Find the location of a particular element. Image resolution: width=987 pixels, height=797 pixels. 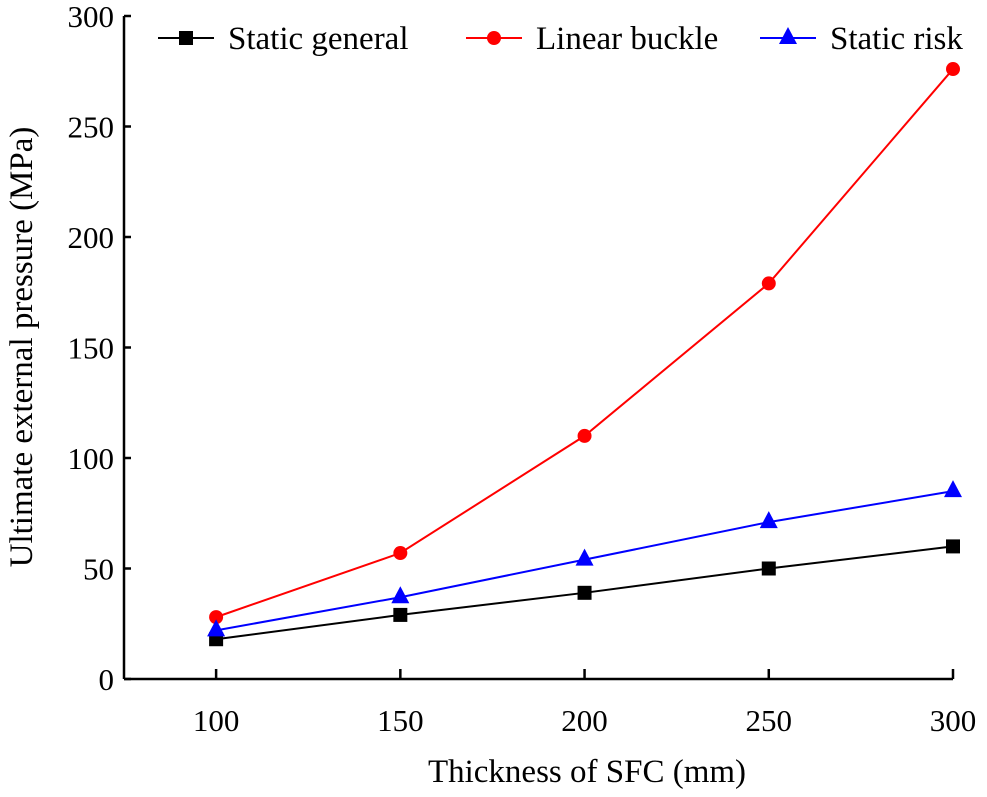

x-tick-label: 200 is located at coordinates (584, 720).